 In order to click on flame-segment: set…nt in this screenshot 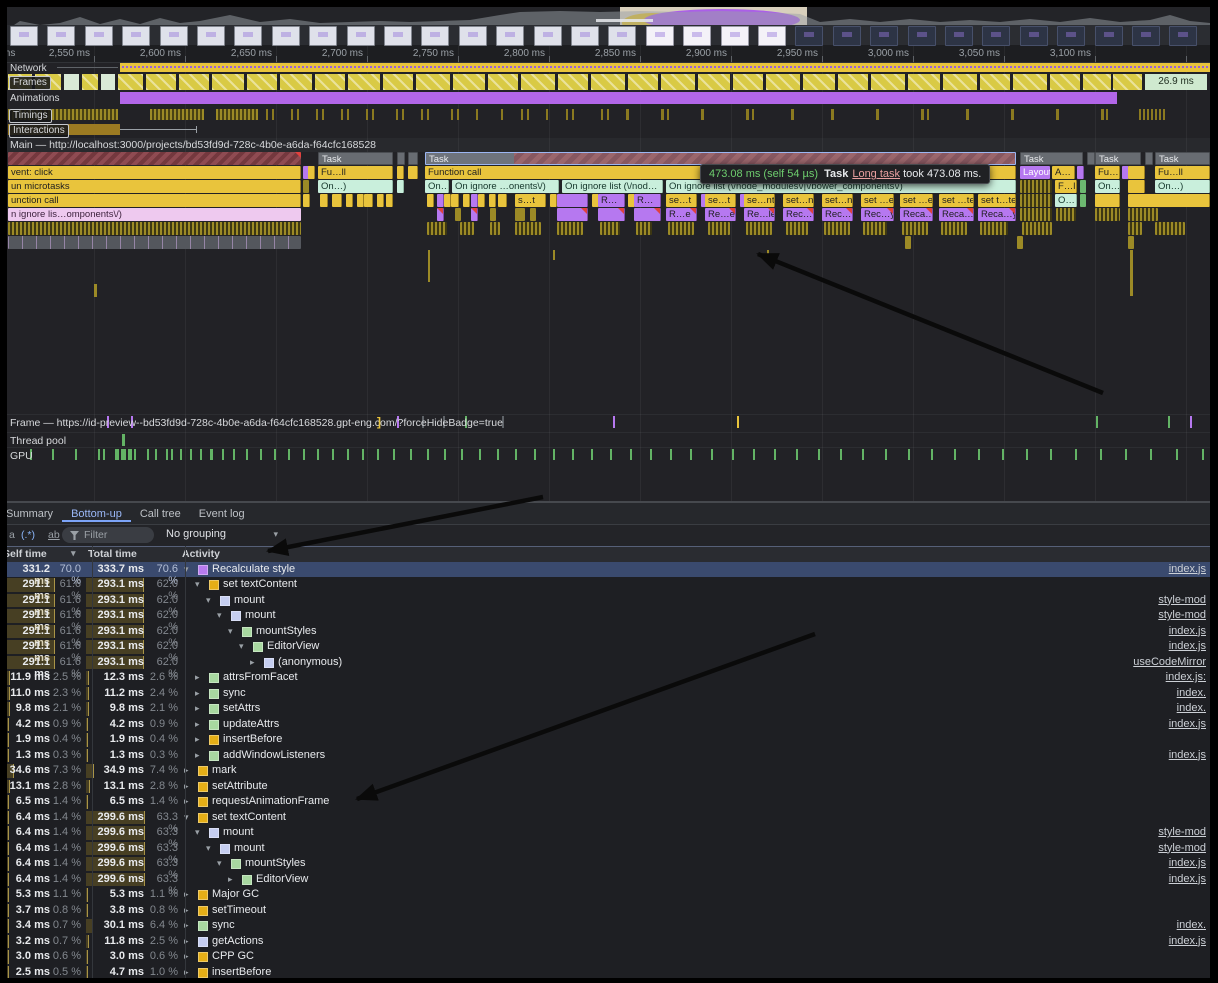, I will do `click(837, 200)`.